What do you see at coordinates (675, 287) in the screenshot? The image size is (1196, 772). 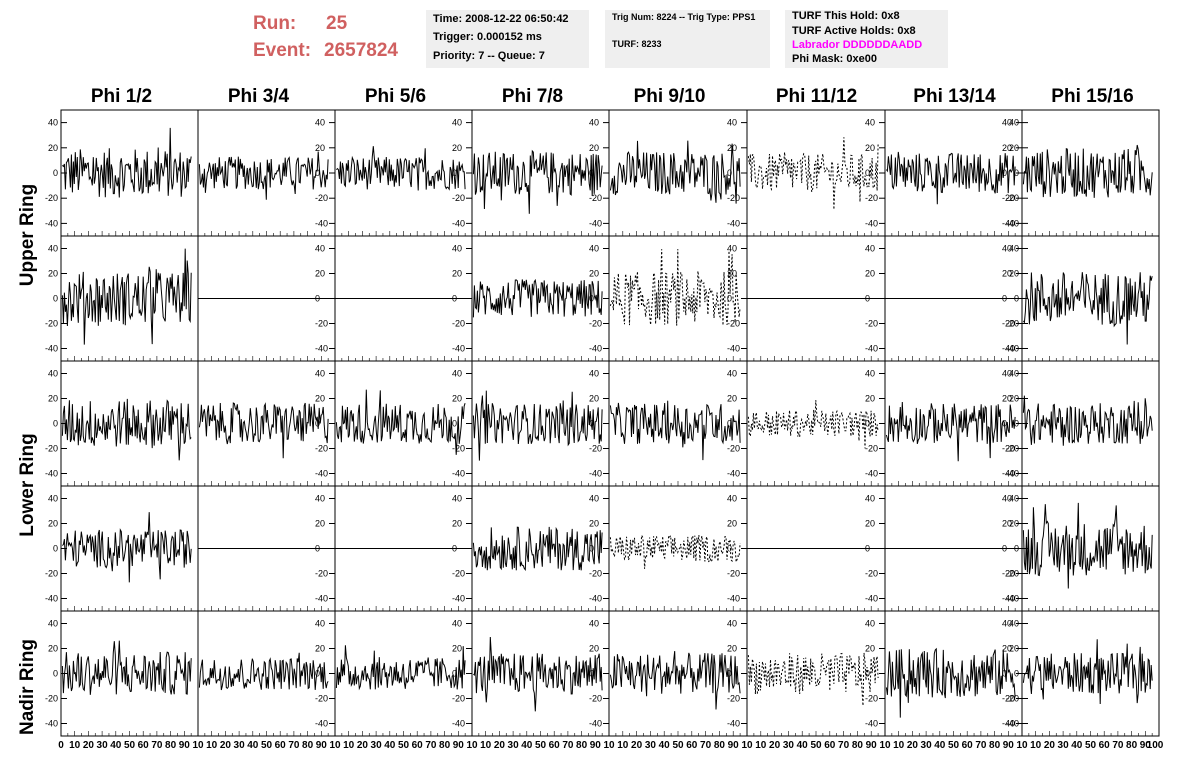 I see `trace-r2-c5` at bounding box center [675, 287].